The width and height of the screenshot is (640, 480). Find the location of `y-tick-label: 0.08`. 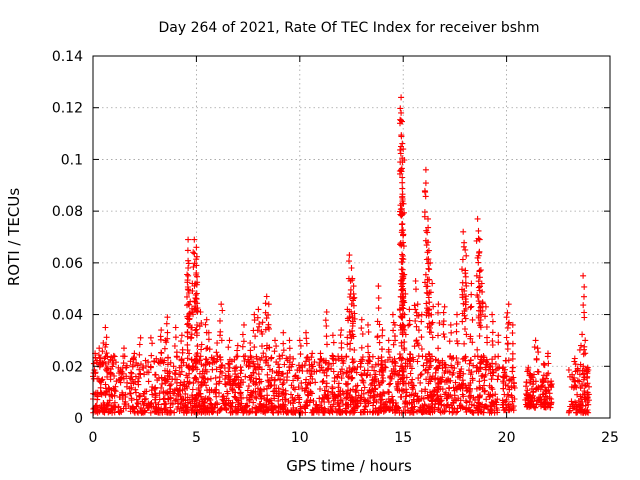

y-tick-label: 0.08 is located at coordinates (67, 212).